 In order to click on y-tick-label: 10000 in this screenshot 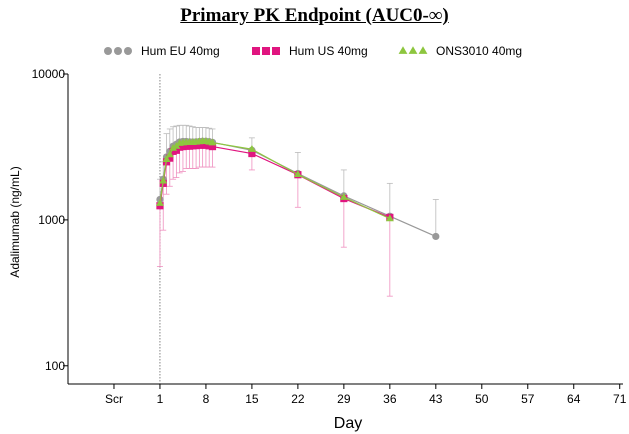, I will do `click(49, 74)`.